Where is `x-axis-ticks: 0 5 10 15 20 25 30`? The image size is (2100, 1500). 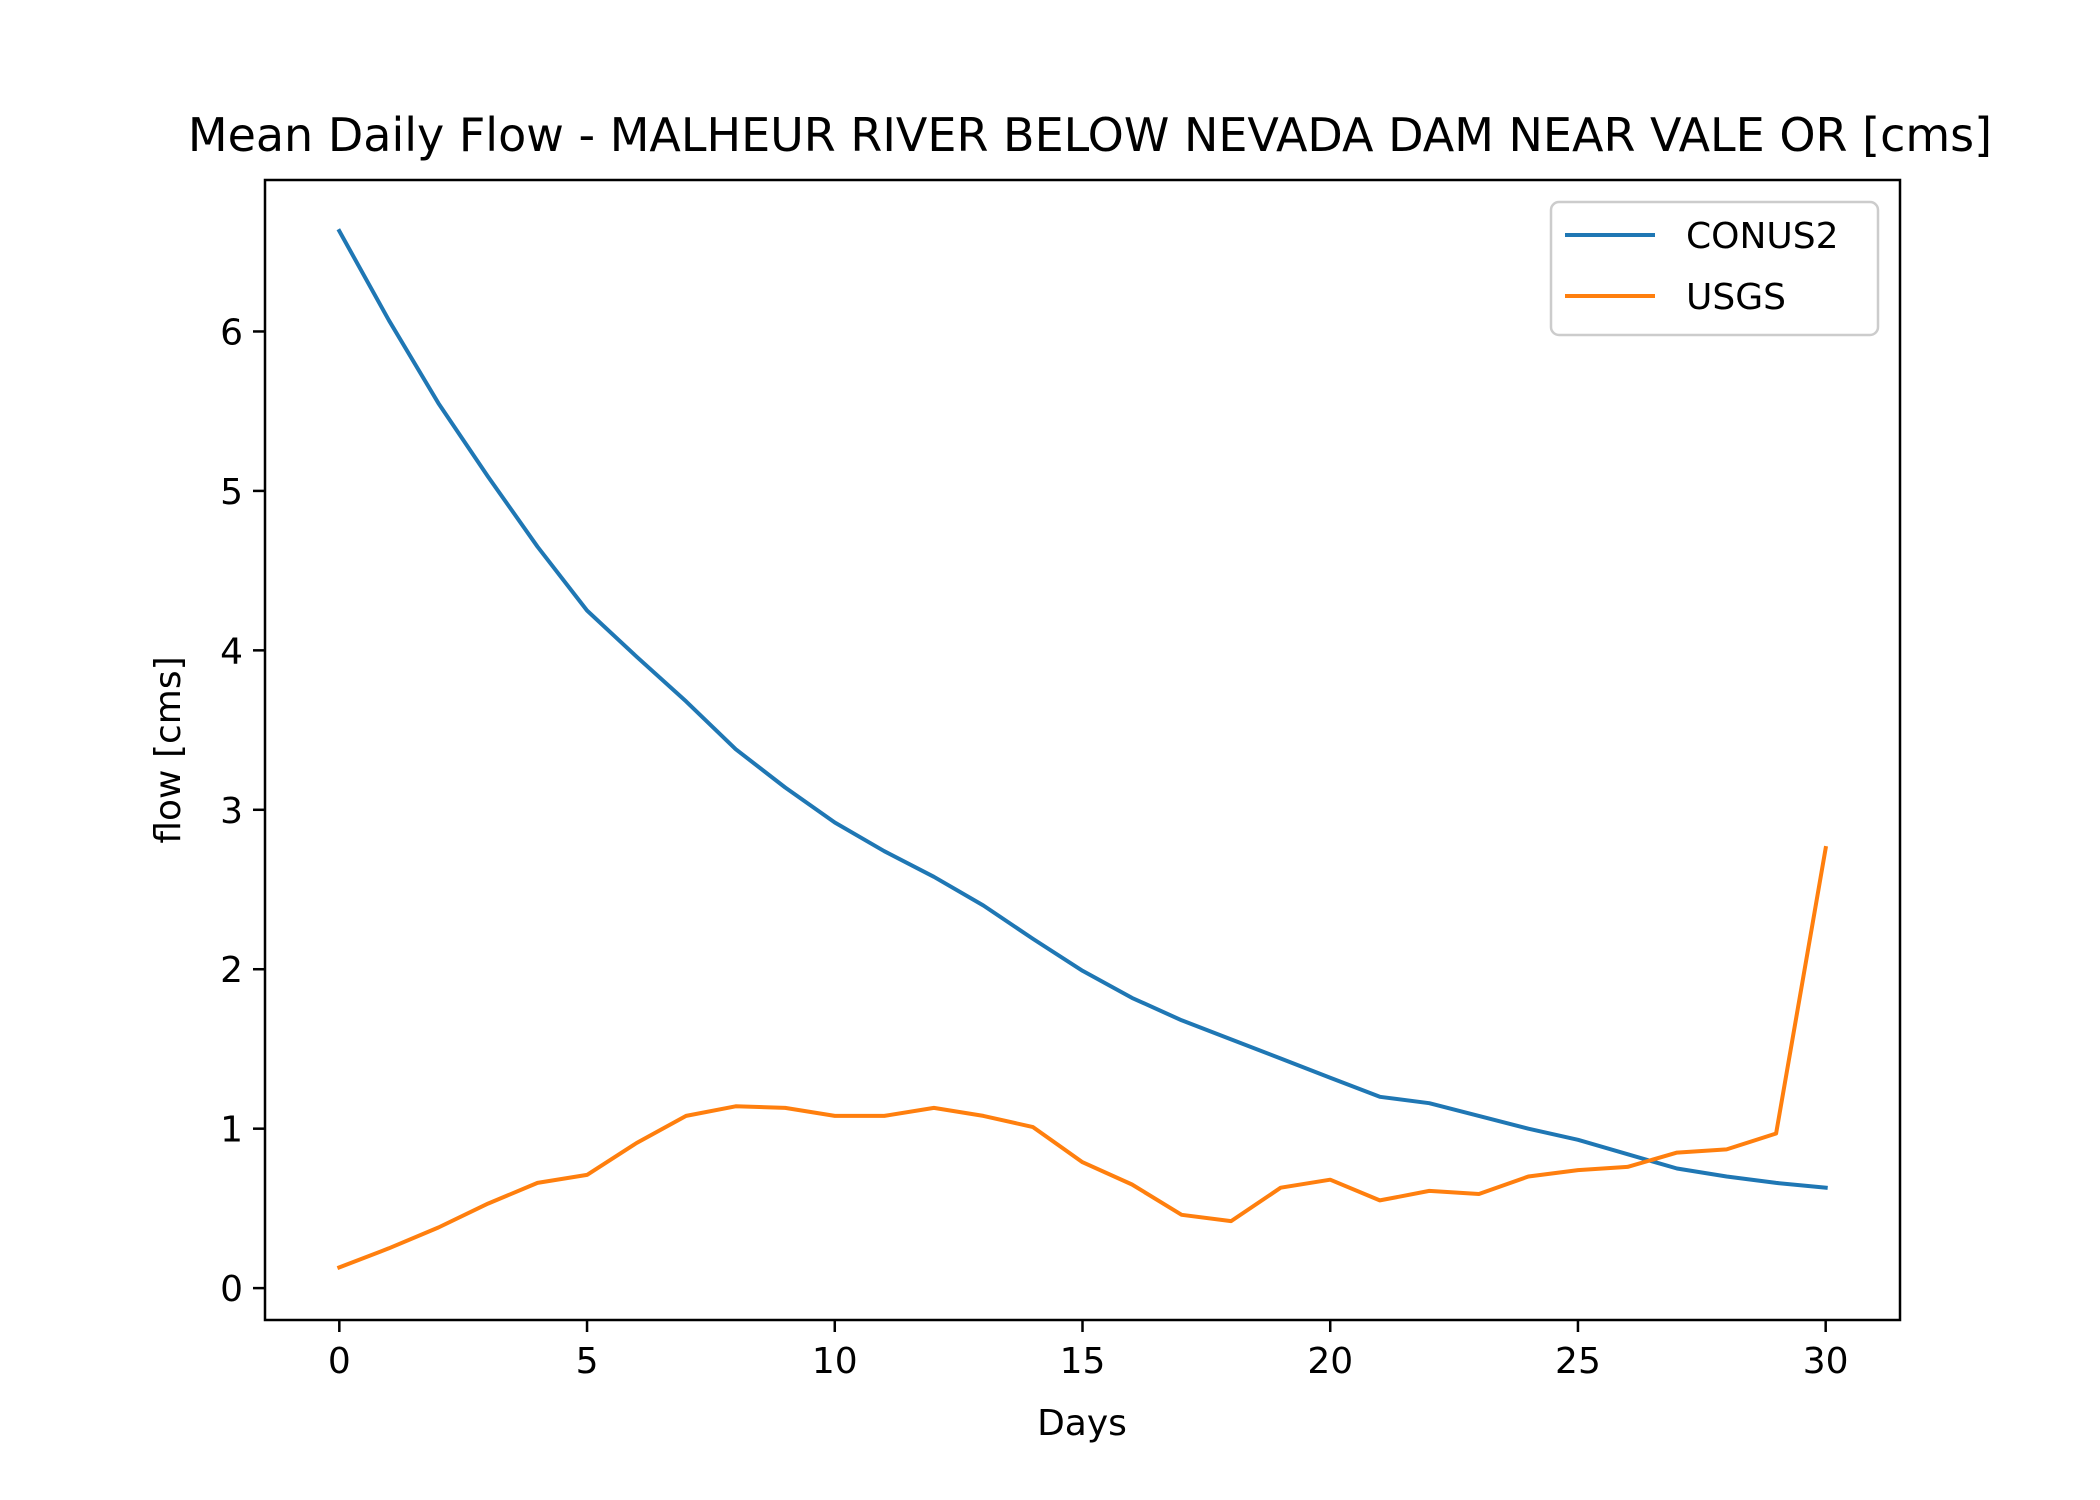 x-axis-ticks: 0 5 10 15 20 25 30 is located at coordinates (1088, 1351).